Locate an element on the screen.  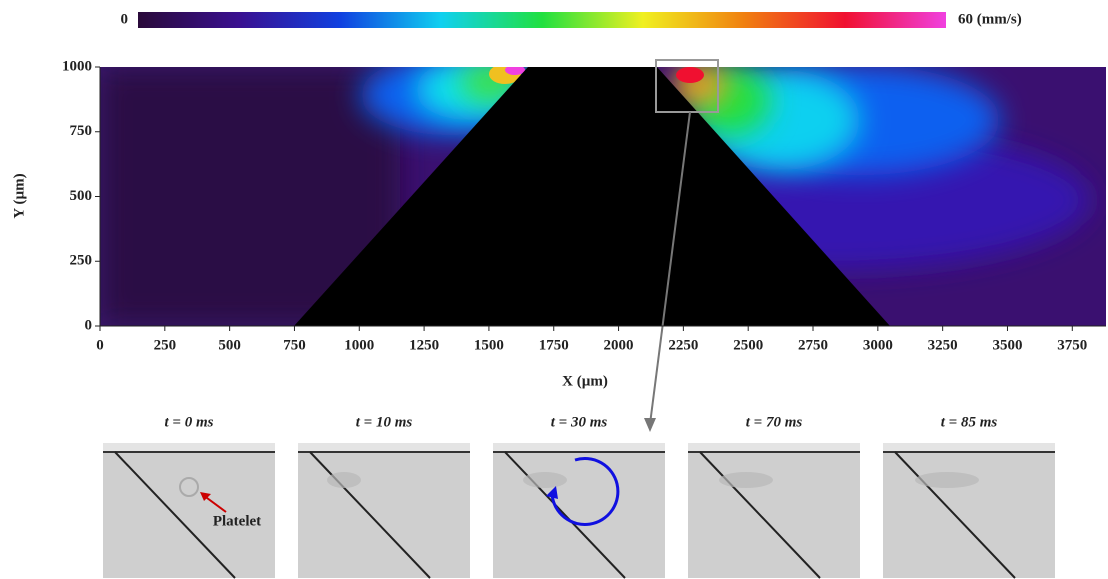
x-tick-label: 0 is located at coordinates (100, 345).